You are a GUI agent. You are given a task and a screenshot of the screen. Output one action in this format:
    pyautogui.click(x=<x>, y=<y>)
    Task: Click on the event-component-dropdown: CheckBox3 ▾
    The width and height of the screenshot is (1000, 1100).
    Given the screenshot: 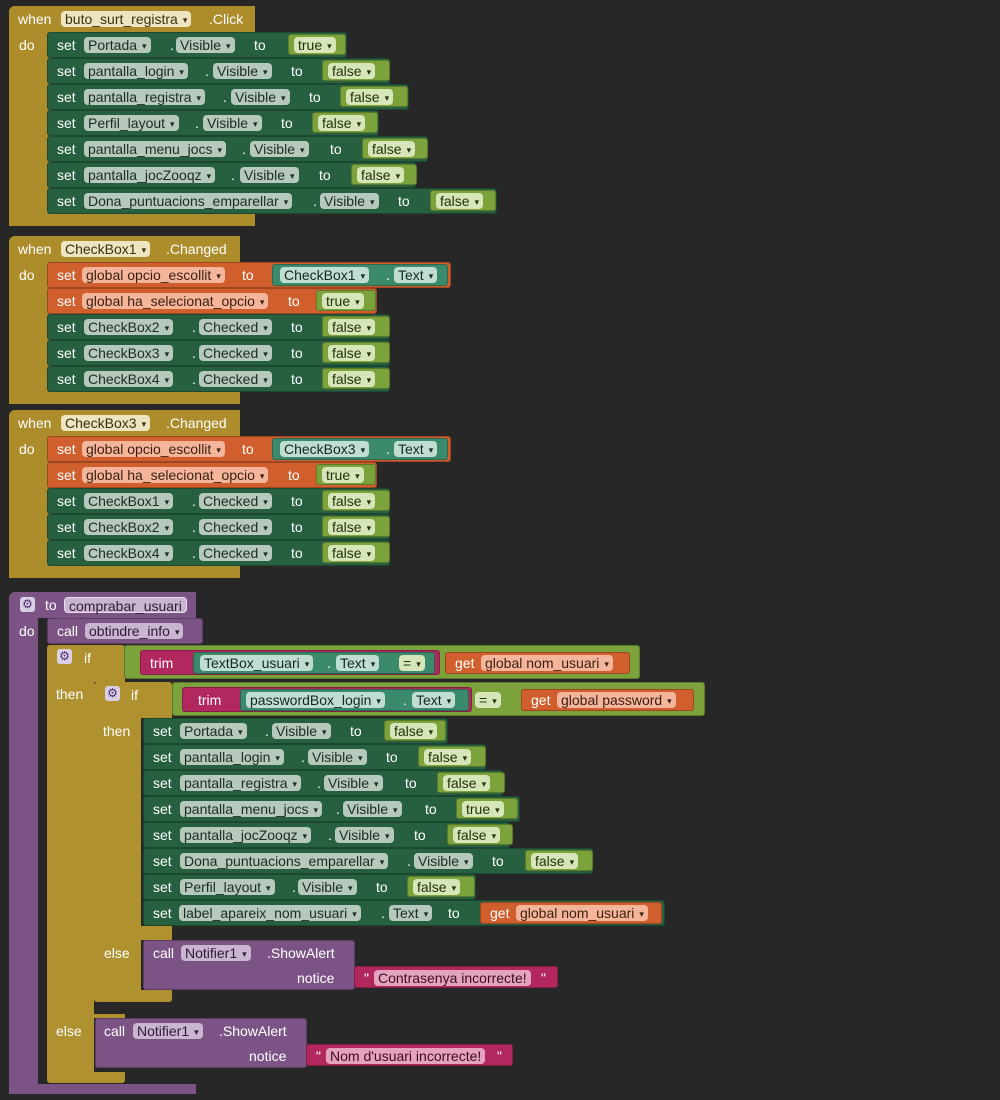 What is the action you would take?
    pyautogui.click(x=106, y=423)
    